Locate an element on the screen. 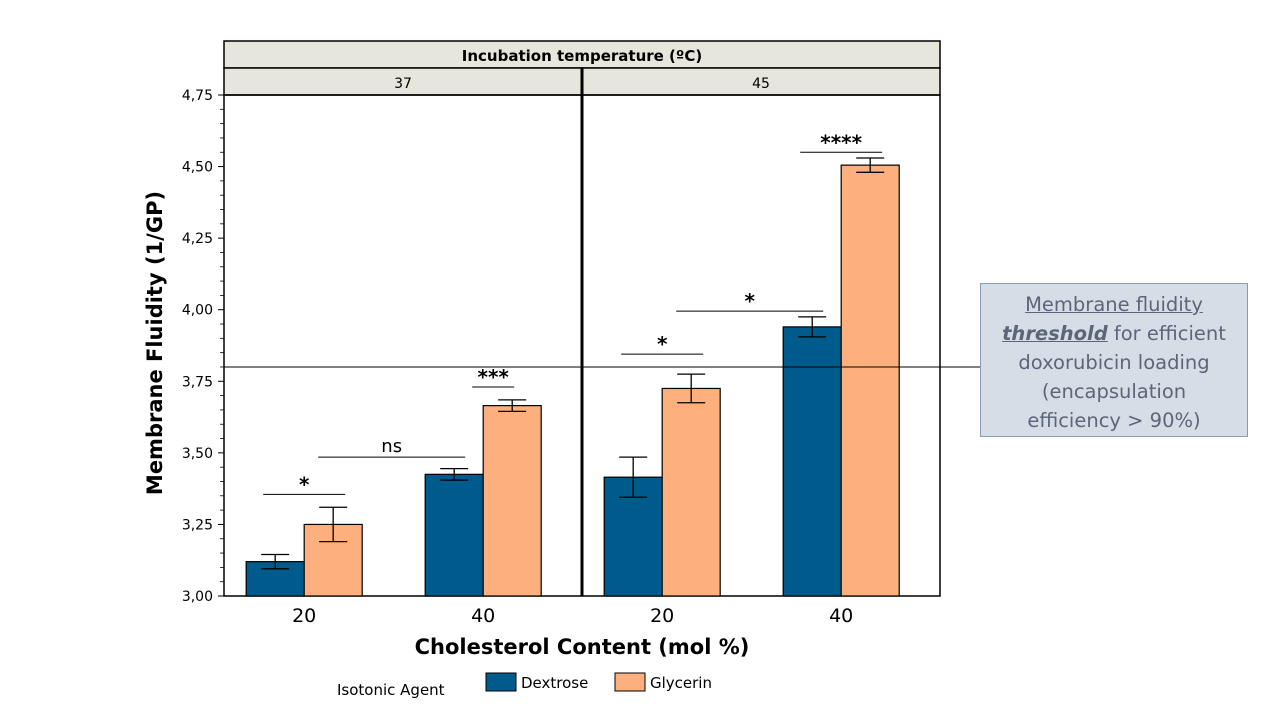 The width and height of the screenshot is (1280, 720). x-axis-title: Cholesterol Content (mol %) is located at coordinates (582, 647).